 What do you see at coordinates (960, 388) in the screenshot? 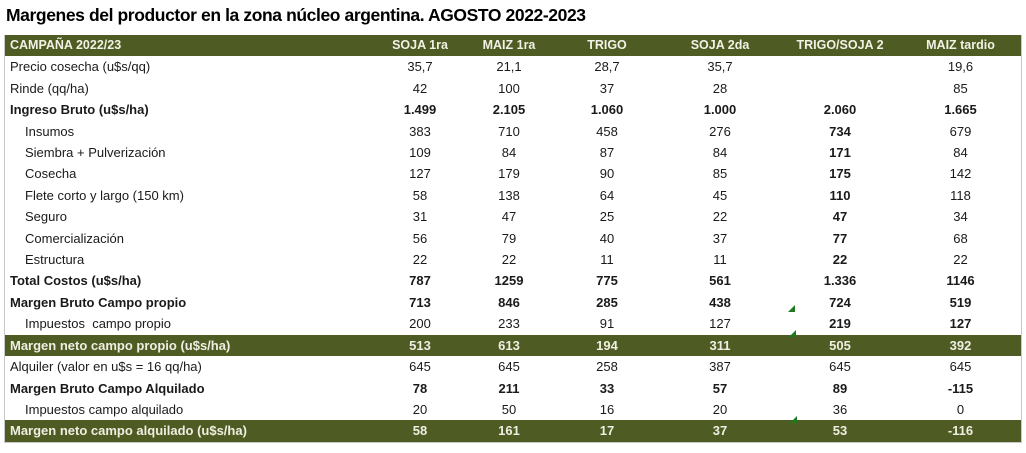
I see `cell-value: -115` at bounding box center [960, 388].